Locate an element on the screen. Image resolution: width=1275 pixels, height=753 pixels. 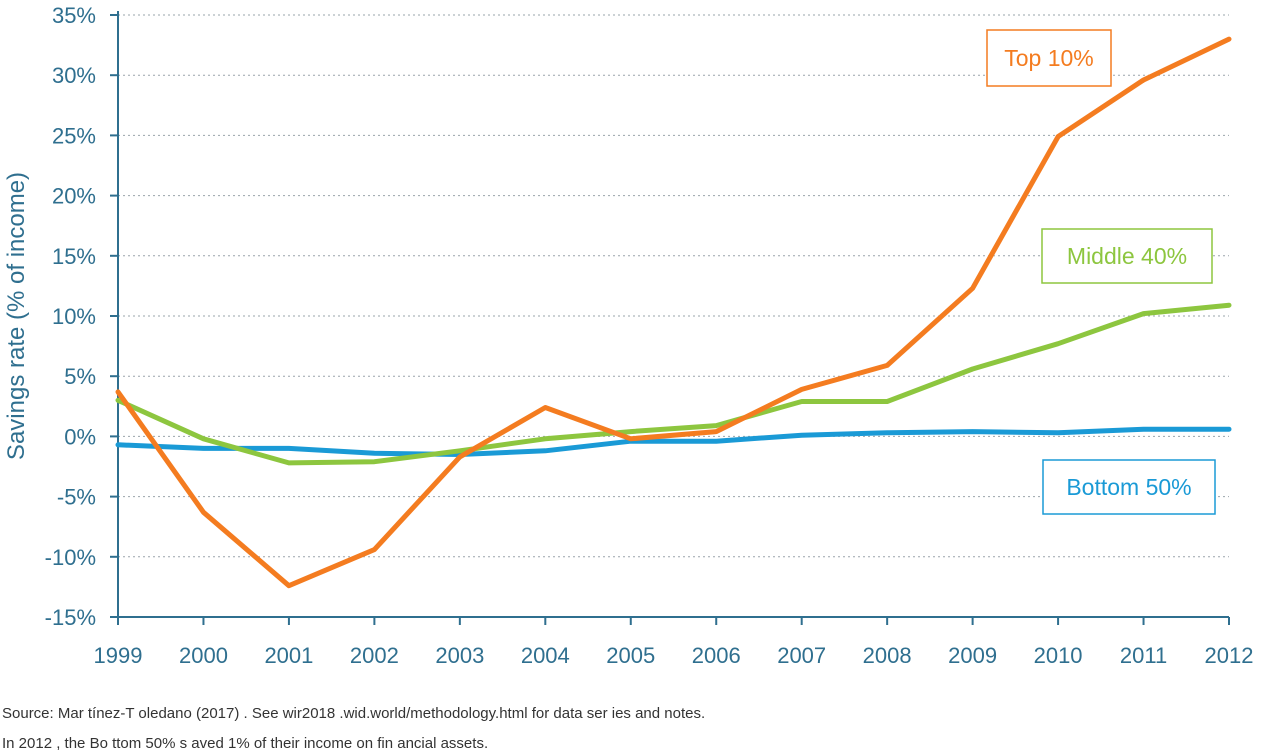
x-tick-label: 2006 is located at coordinates (716, 655).